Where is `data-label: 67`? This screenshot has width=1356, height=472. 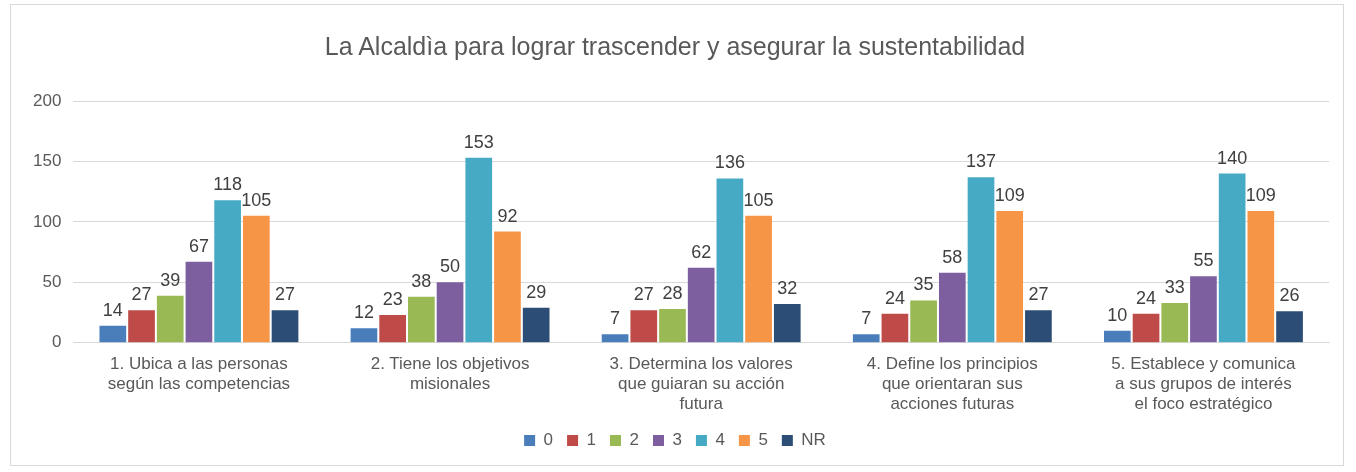 data-label: 67 is located at coordinates (198, 245).